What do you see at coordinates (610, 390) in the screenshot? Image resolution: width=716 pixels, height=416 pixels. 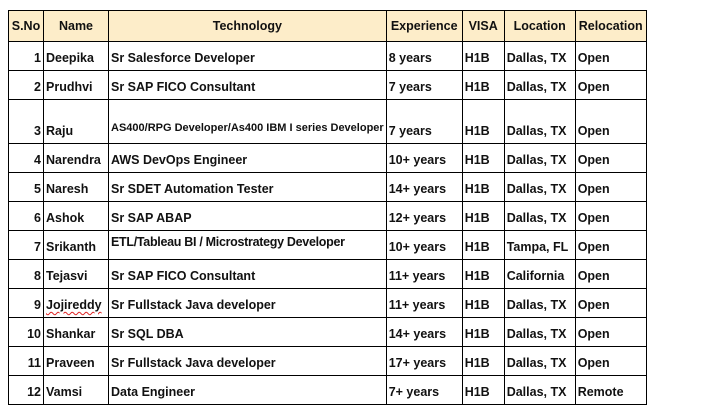 I see `cell-relocation: Remote` at bounding box center [610, 390].